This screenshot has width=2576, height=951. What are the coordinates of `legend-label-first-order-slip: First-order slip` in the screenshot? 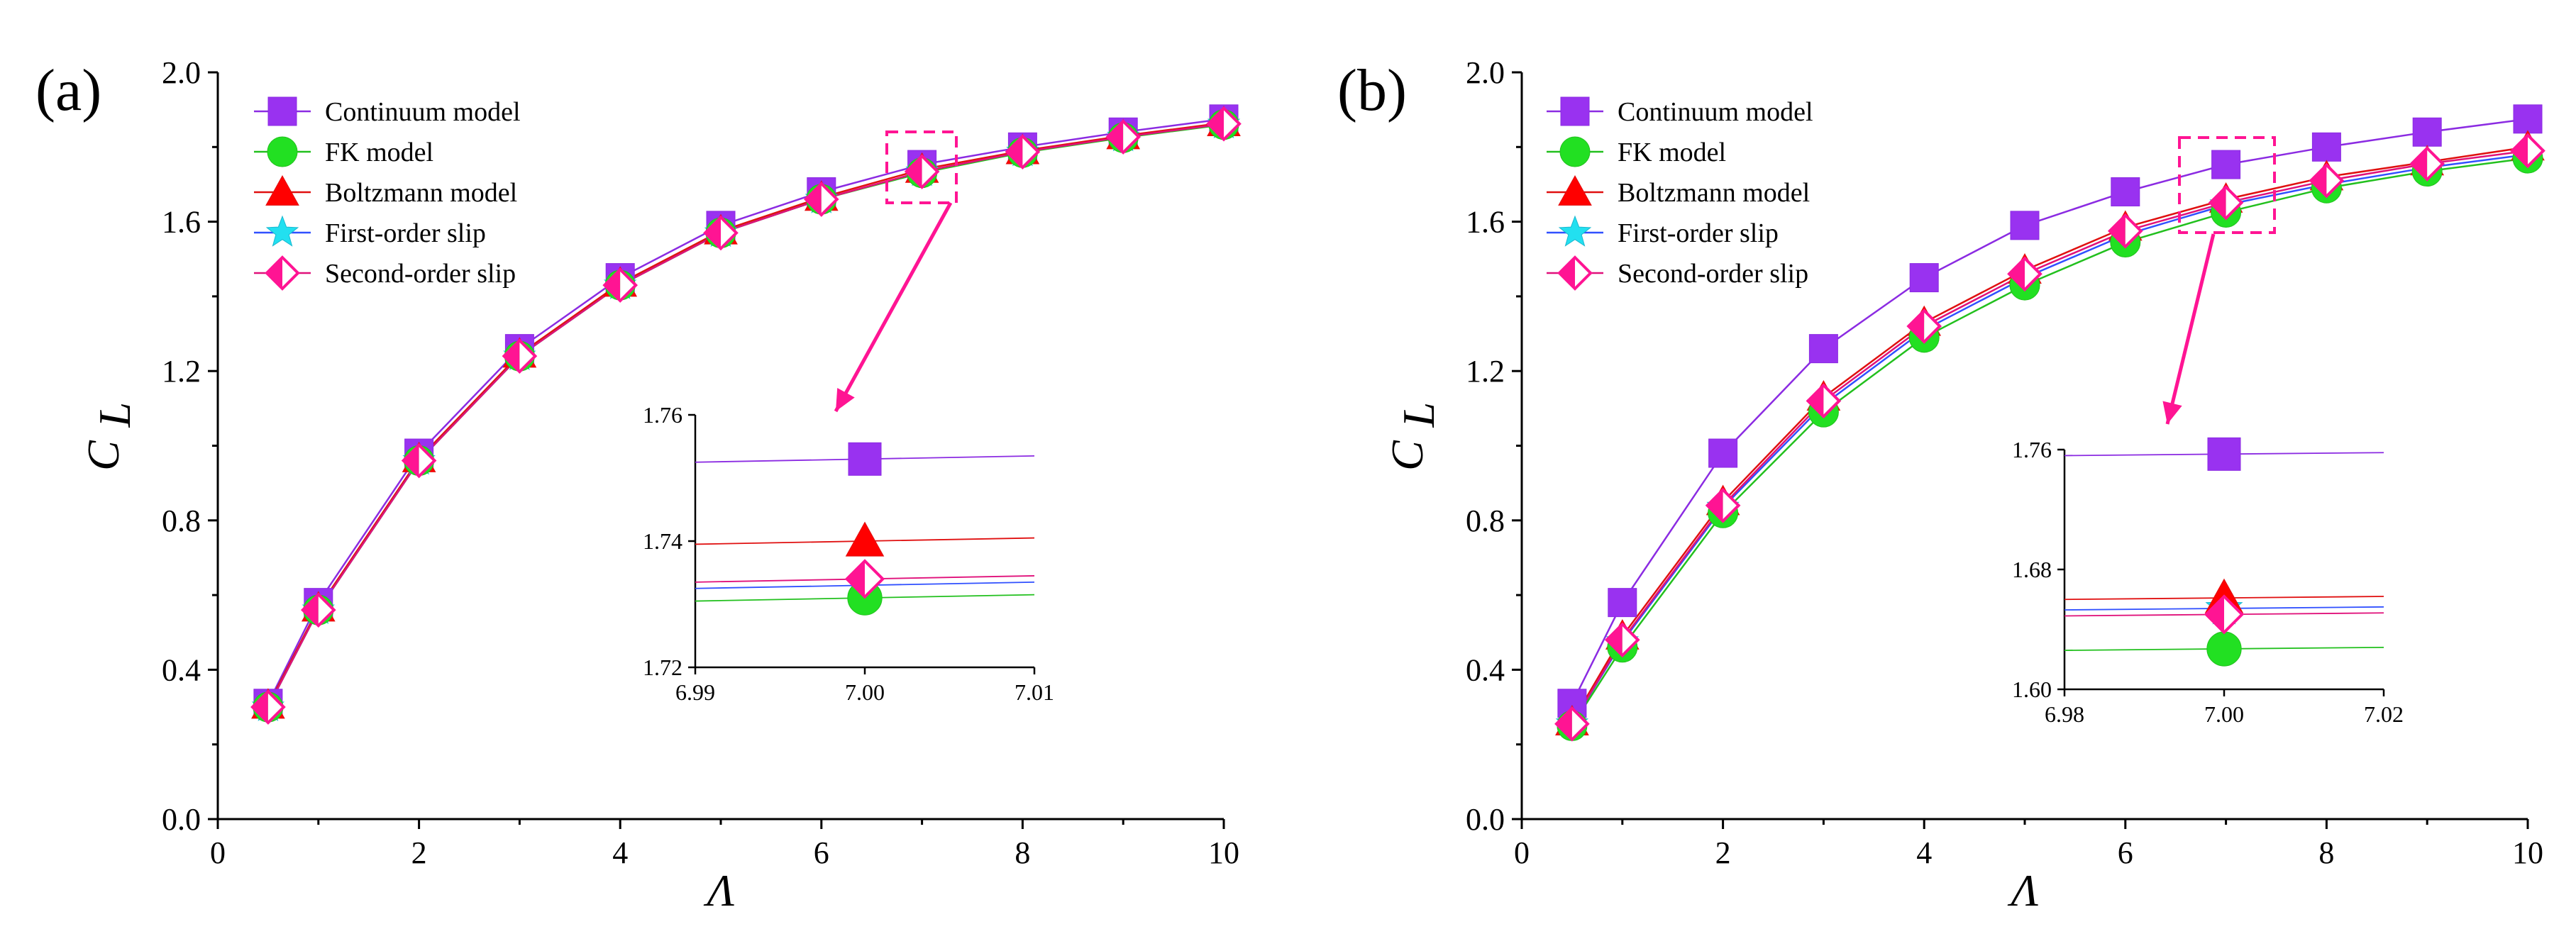 It's located at (405, 233).